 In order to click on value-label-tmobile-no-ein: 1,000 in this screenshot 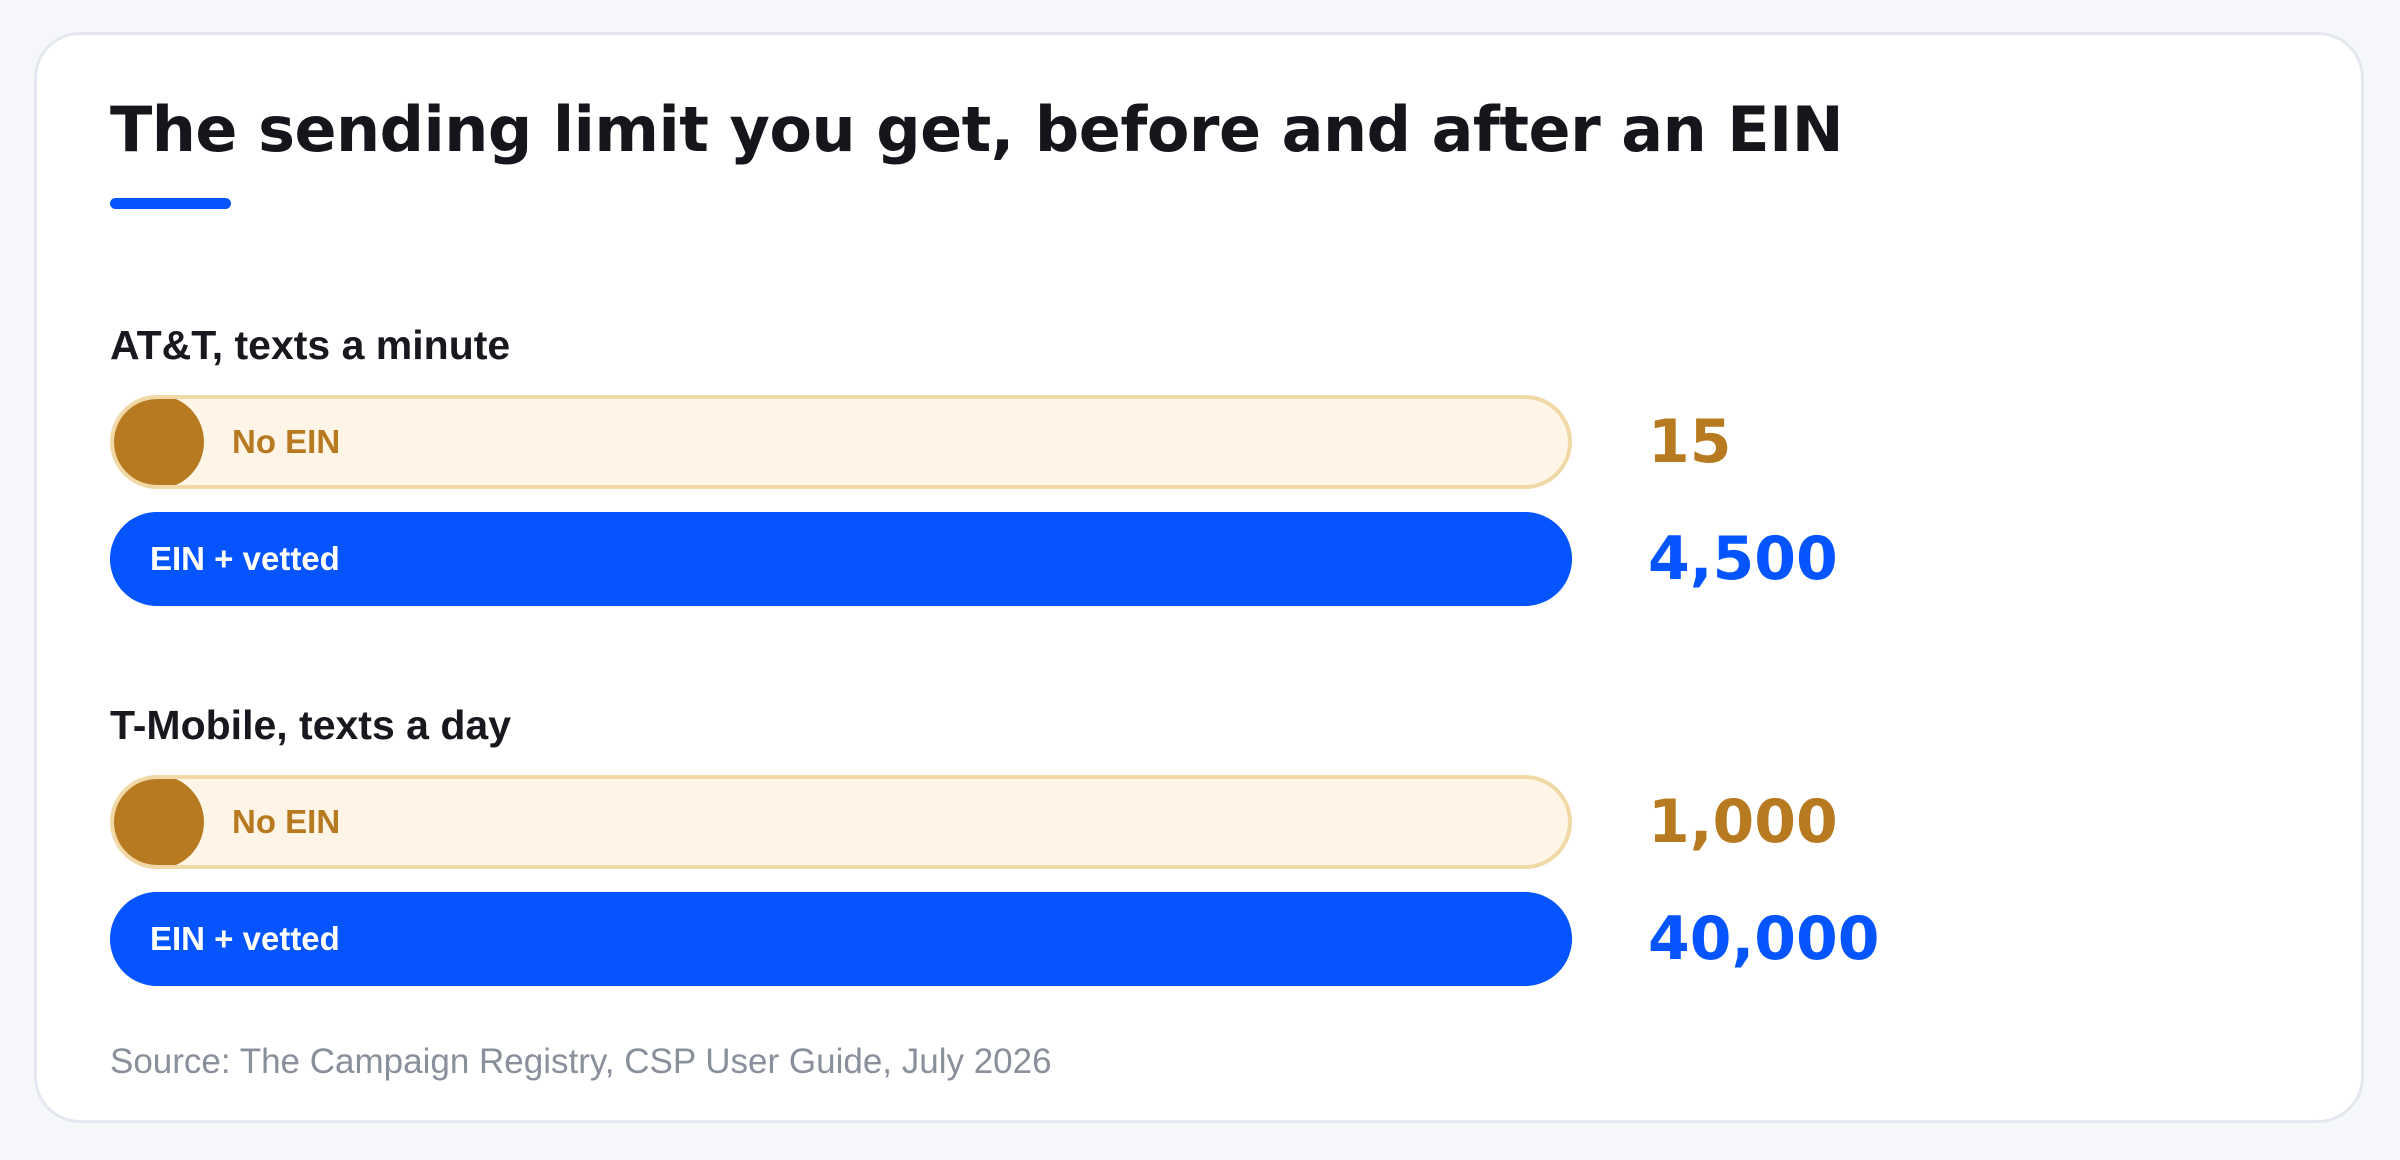, I will do `click(1743, 822)`.